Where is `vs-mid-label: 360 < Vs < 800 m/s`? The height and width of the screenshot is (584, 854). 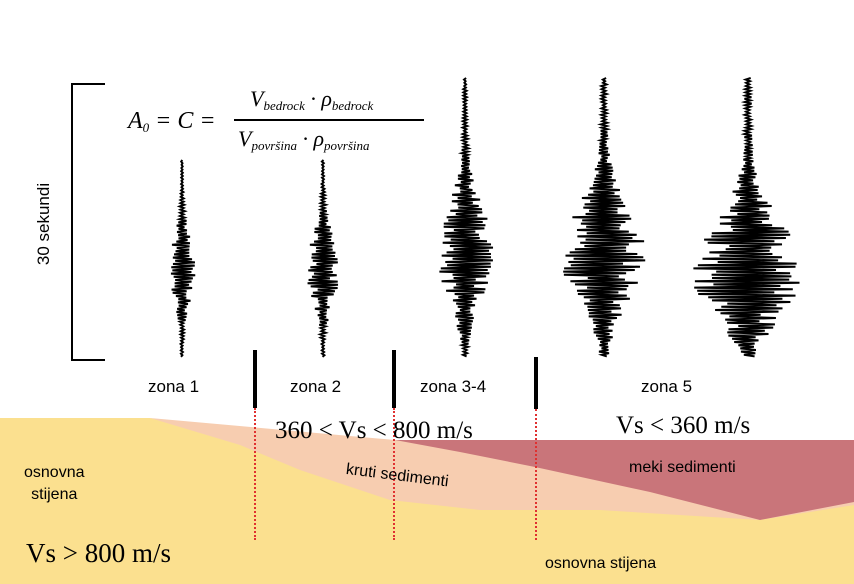 vs-mid-label: 360 < Vs < 800 m/s is located at coordinates (374, 430).